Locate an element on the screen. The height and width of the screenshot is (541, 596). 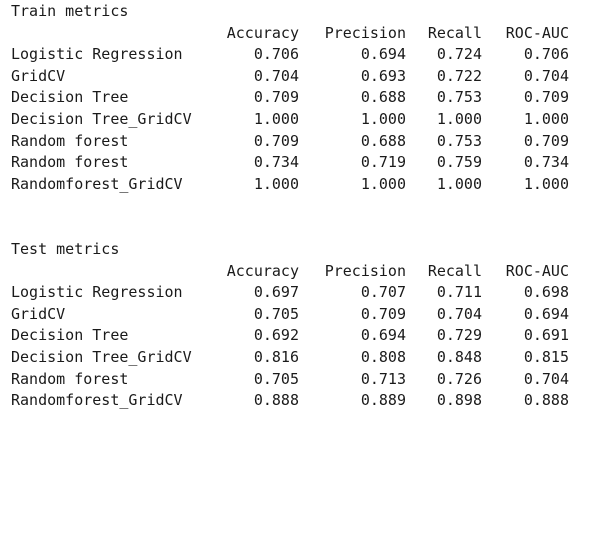
accuracy-value: 0.704 is located at coordinates (276, 75).